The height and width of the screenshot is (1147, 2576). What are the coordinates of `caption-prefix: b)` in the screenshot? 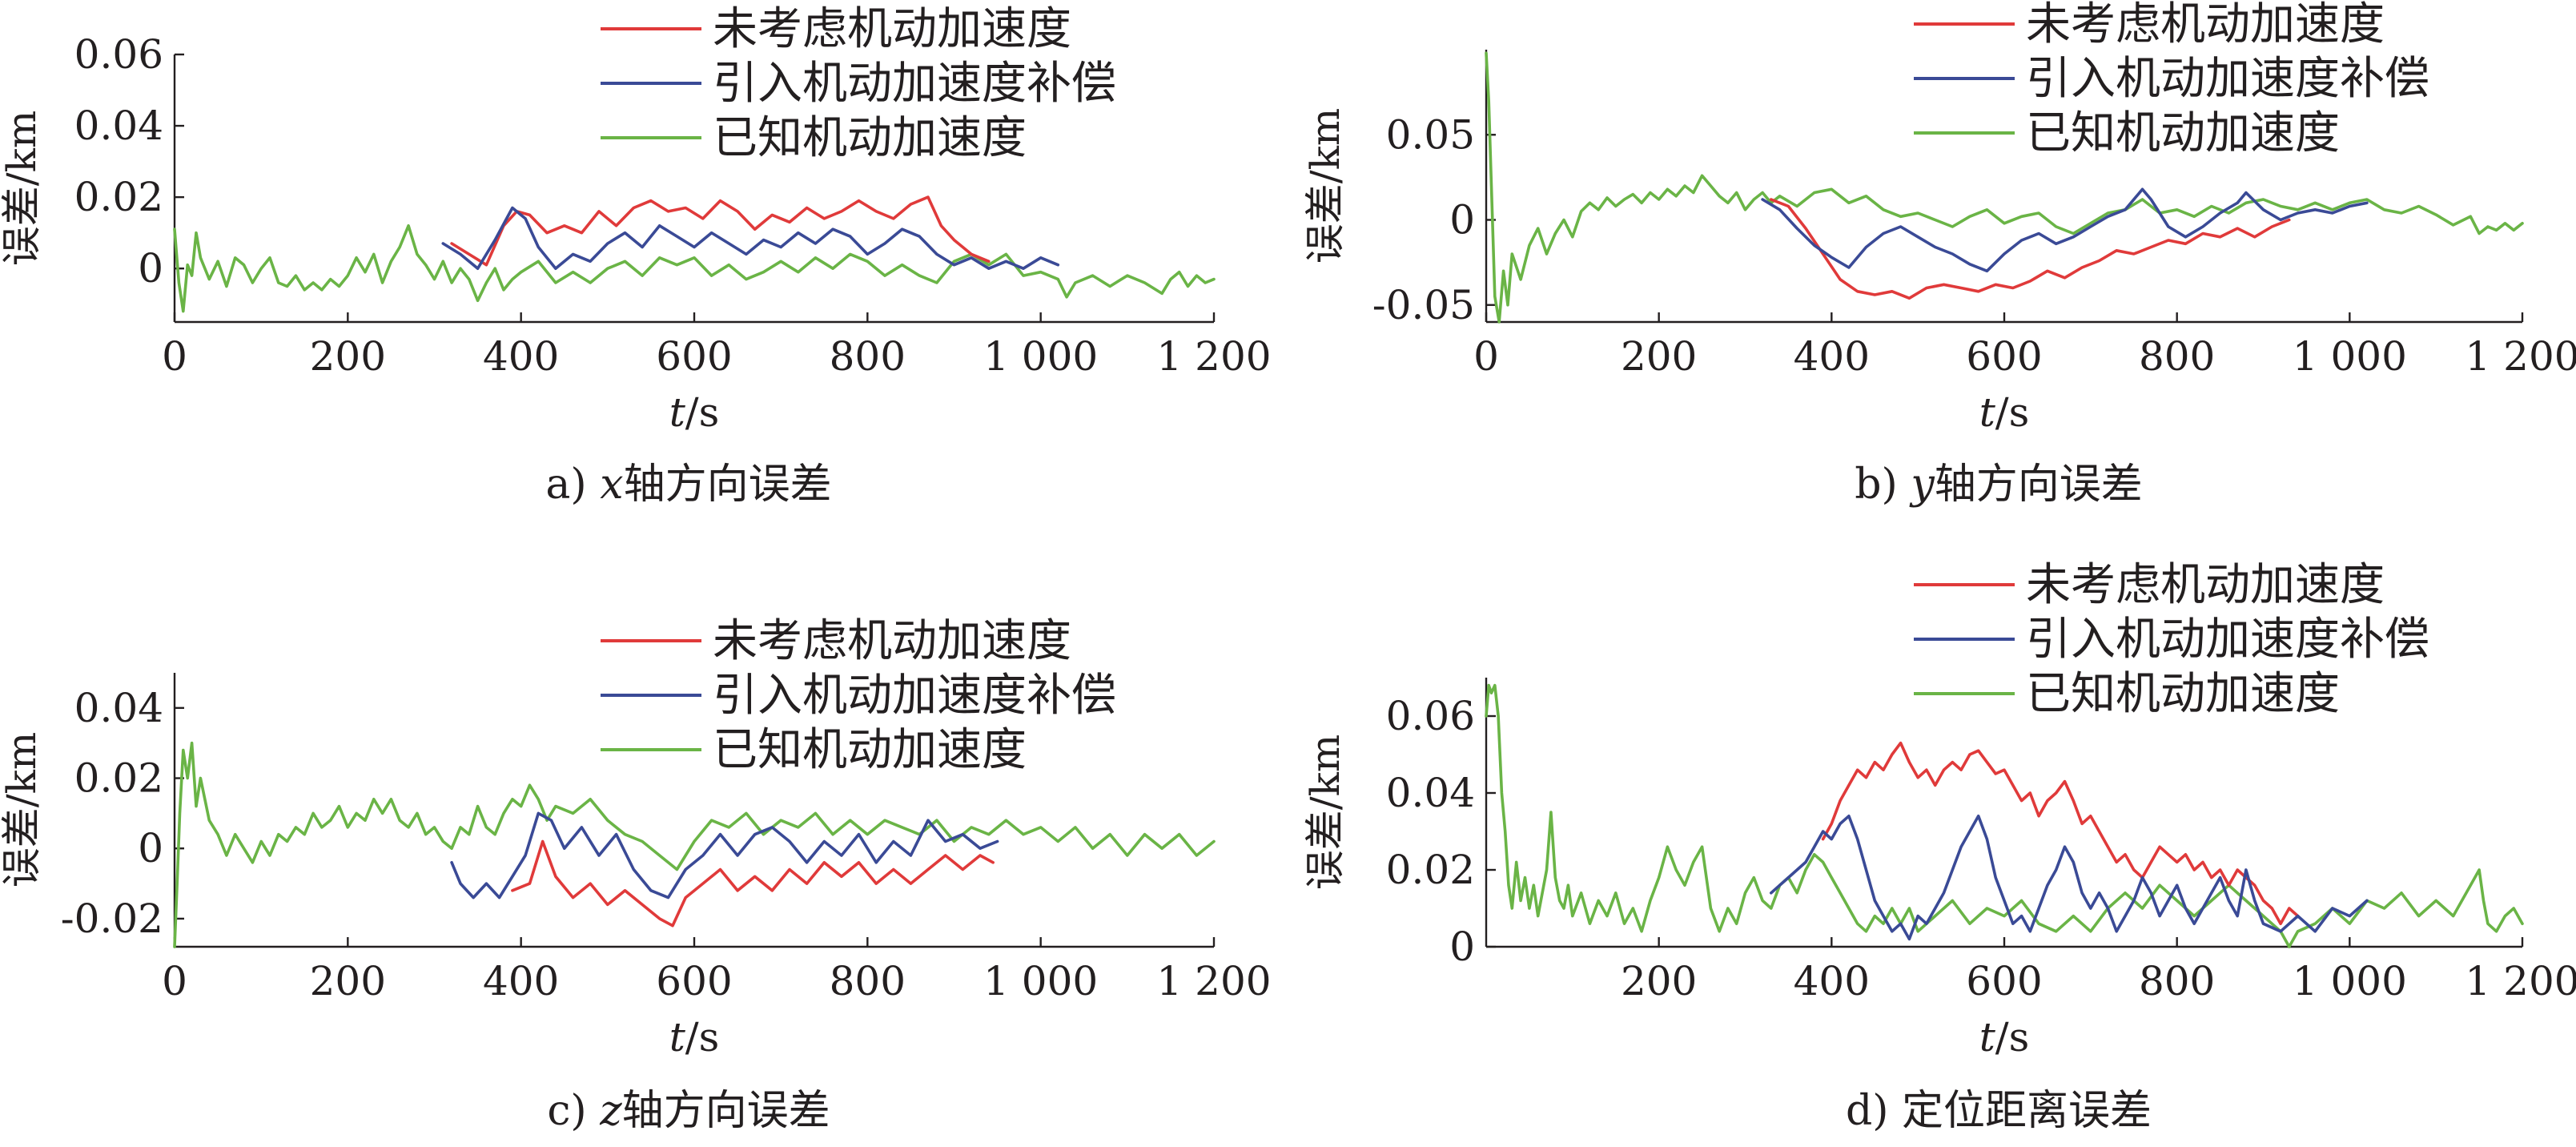 It's located at (1883, 485).